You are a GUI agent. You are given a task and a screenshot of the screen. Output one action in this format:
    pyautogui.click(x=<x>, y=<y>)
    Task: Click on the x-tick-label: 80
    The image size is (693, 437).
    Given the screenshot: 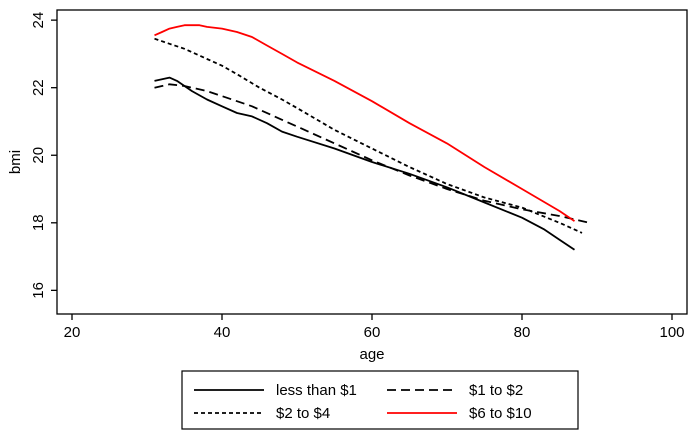 What is the action you would take?
    pyautogui.click(x=522, y=332)
    